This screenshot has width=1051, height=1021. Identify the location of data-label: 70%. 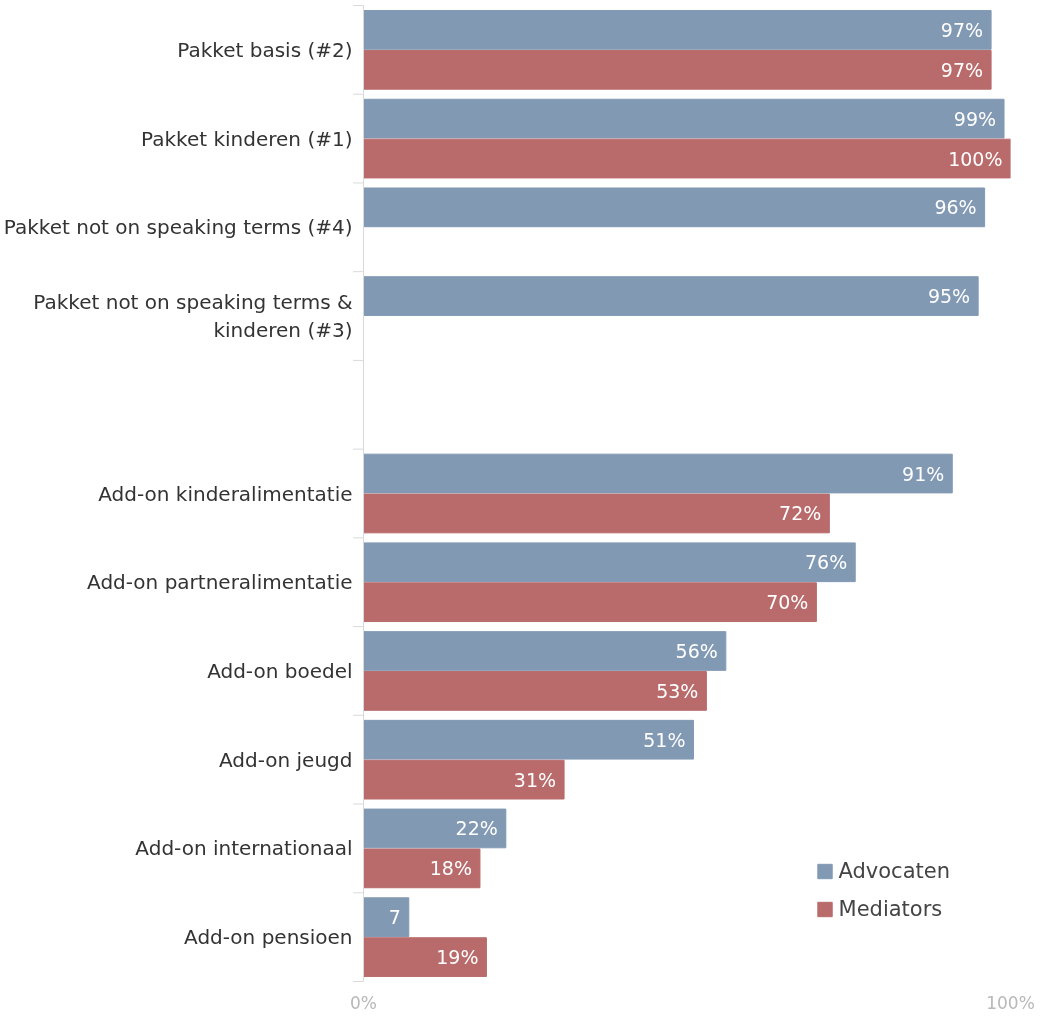
(787, 602).